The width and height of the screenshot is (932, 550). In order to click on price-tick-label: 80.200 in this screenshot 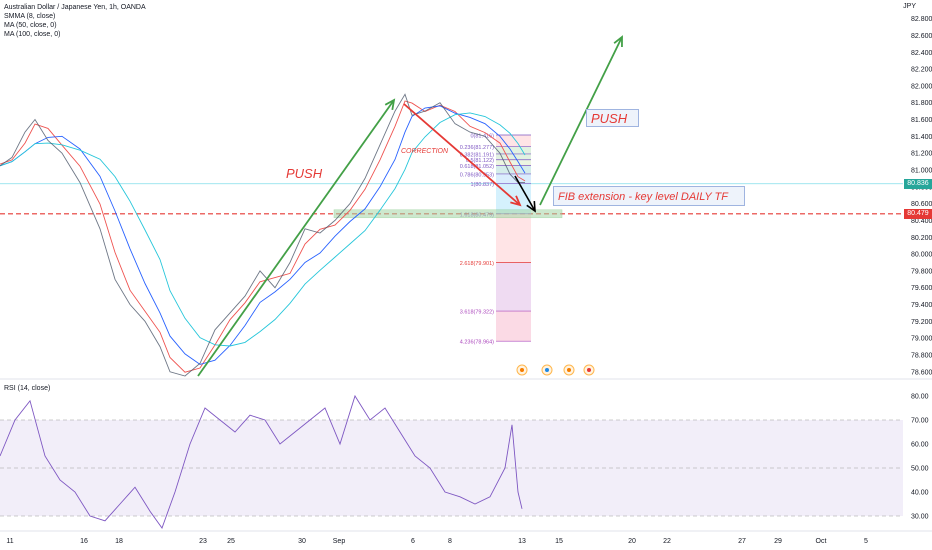, I will do `click(921, 238)`.